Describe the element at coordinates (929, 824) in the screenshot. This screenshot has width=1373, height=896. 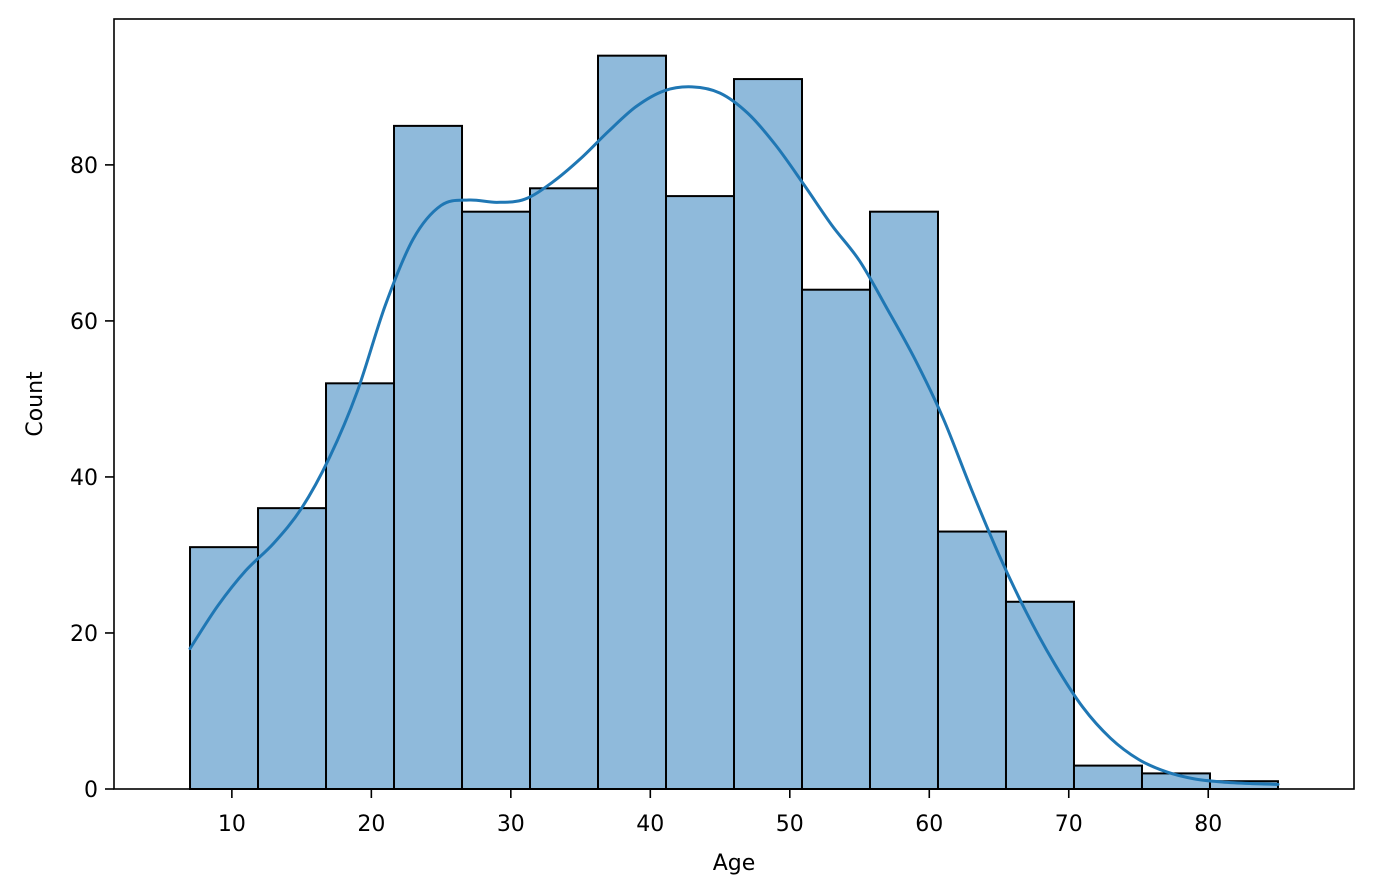
I see `x-tick-label: 60` at that location.